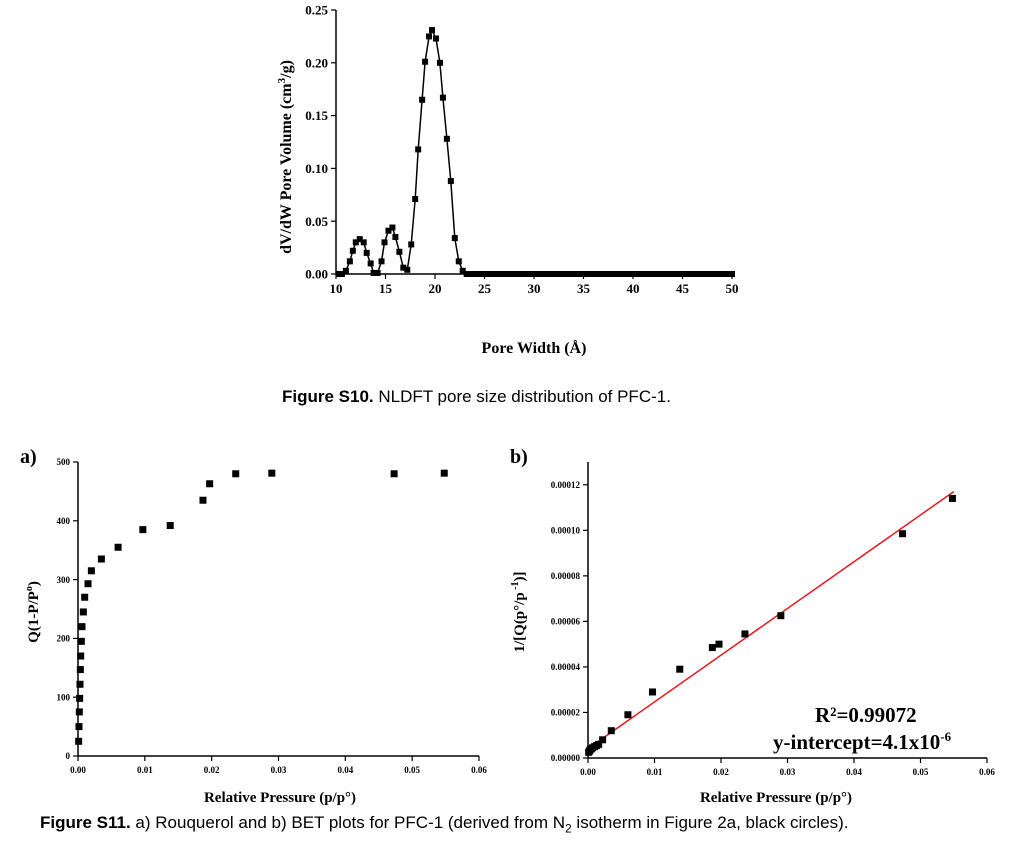  I want to click on bet-y-intercept: y-intercept=4.1x10-6, so click(862, 741).